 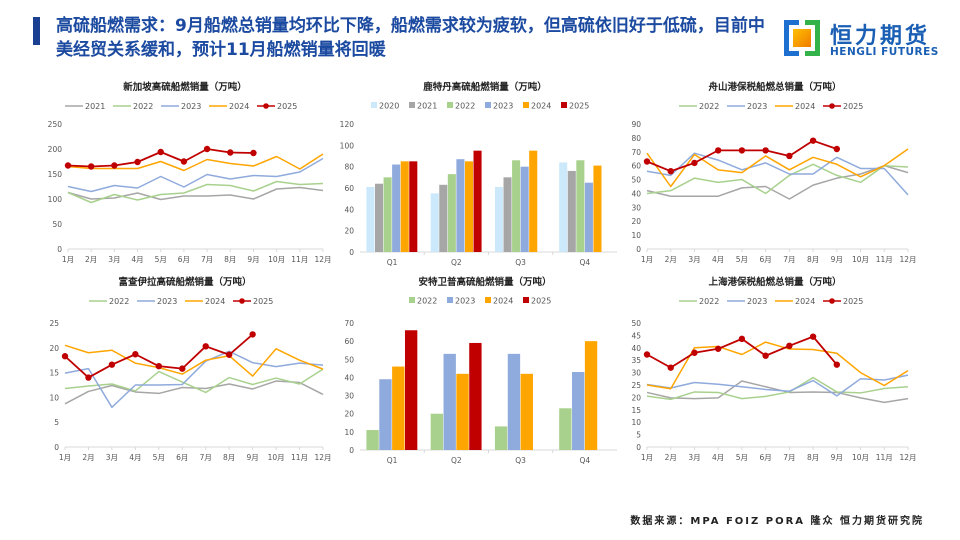 I want to click on y-tick-label: 40, so click(x=636, y=348).